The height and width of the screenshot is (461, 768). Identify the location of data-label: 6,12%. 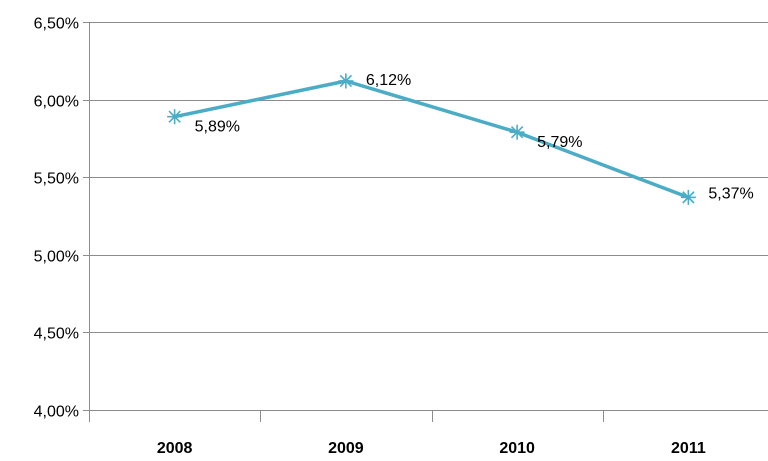
(388, 80).